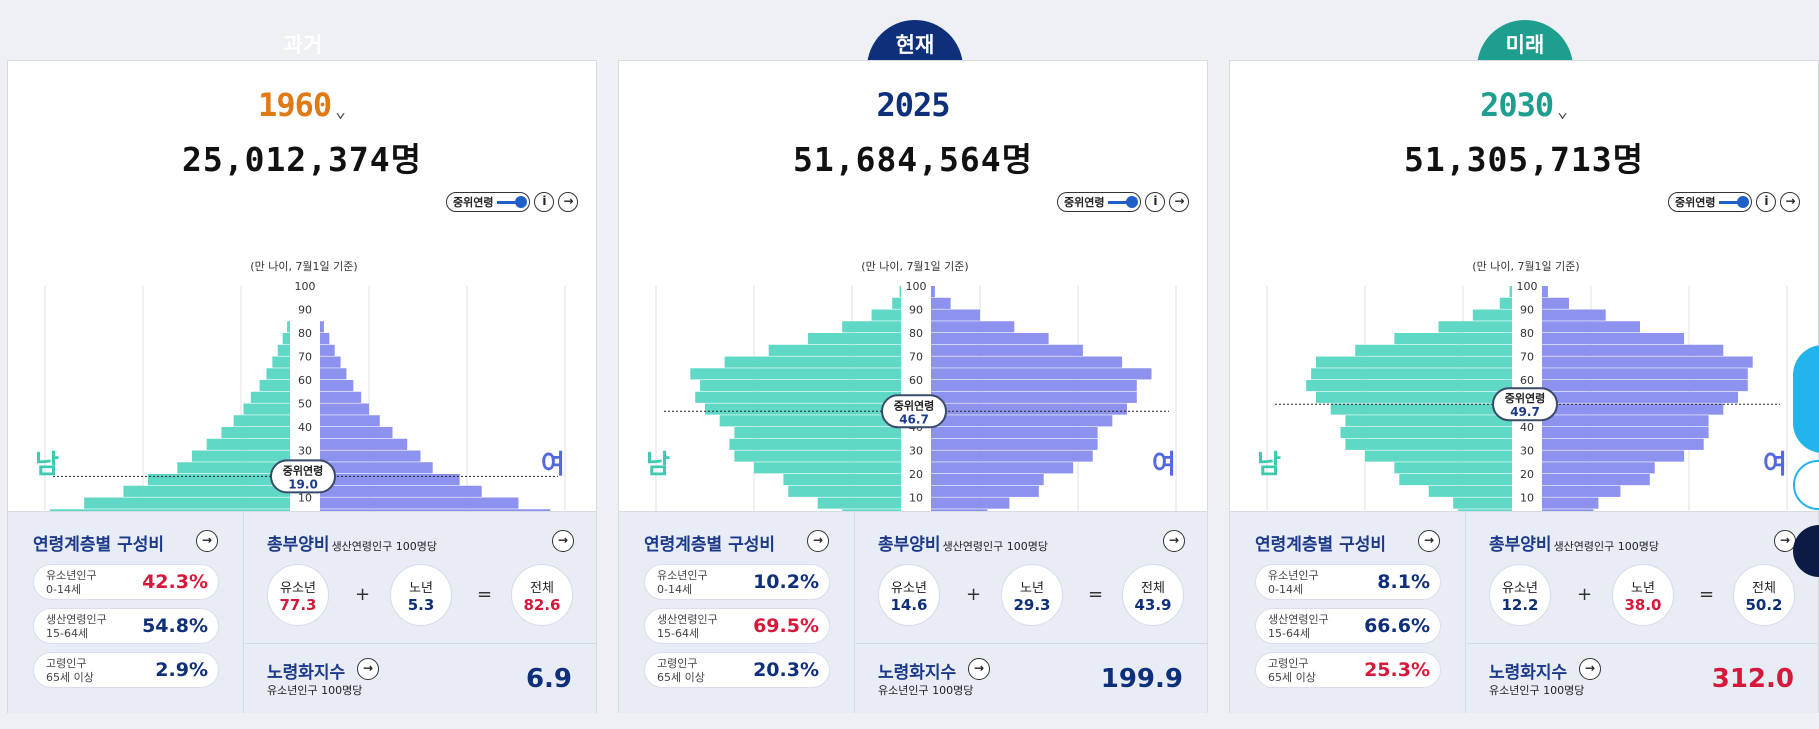  What do you see at coordinates (1806, 399) in the screenshot?
I see `floating-menu` at bounding box center [1806, 399].